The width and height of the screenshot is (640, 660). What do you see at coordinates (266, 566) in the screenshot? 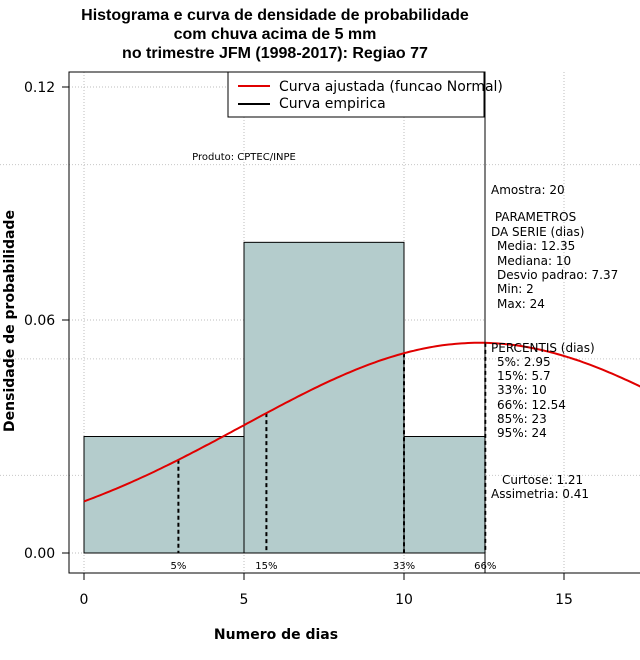
I see `percentile-label-1: 15%` at bounding box center [266, 566].